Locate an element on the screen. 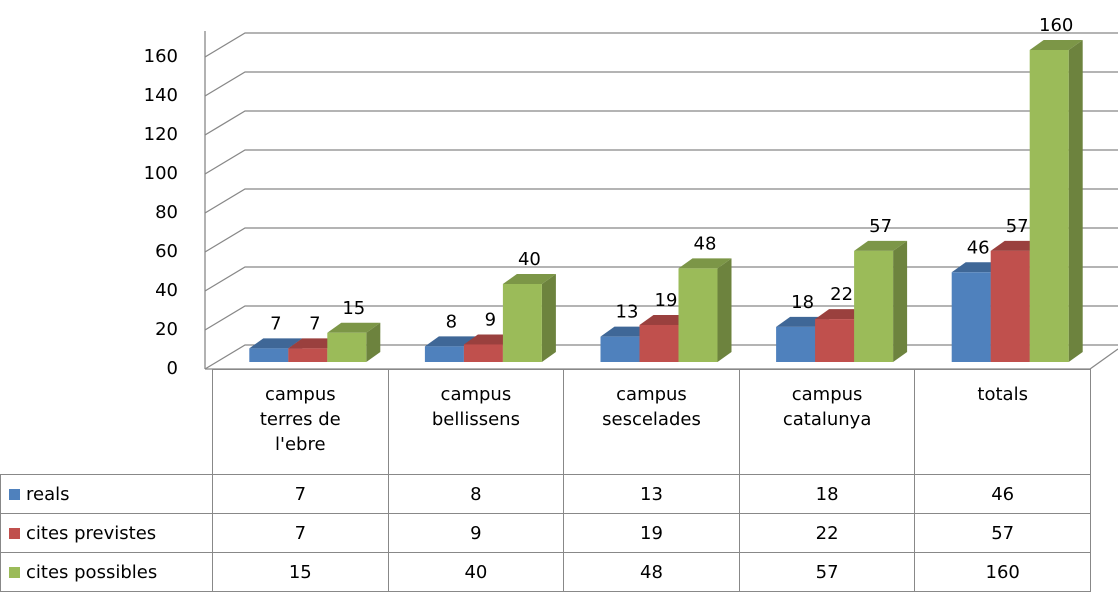 The width and height of the screenshot is (1118, 592). y-tick-label: 120 is located at coordinates (161, 134).